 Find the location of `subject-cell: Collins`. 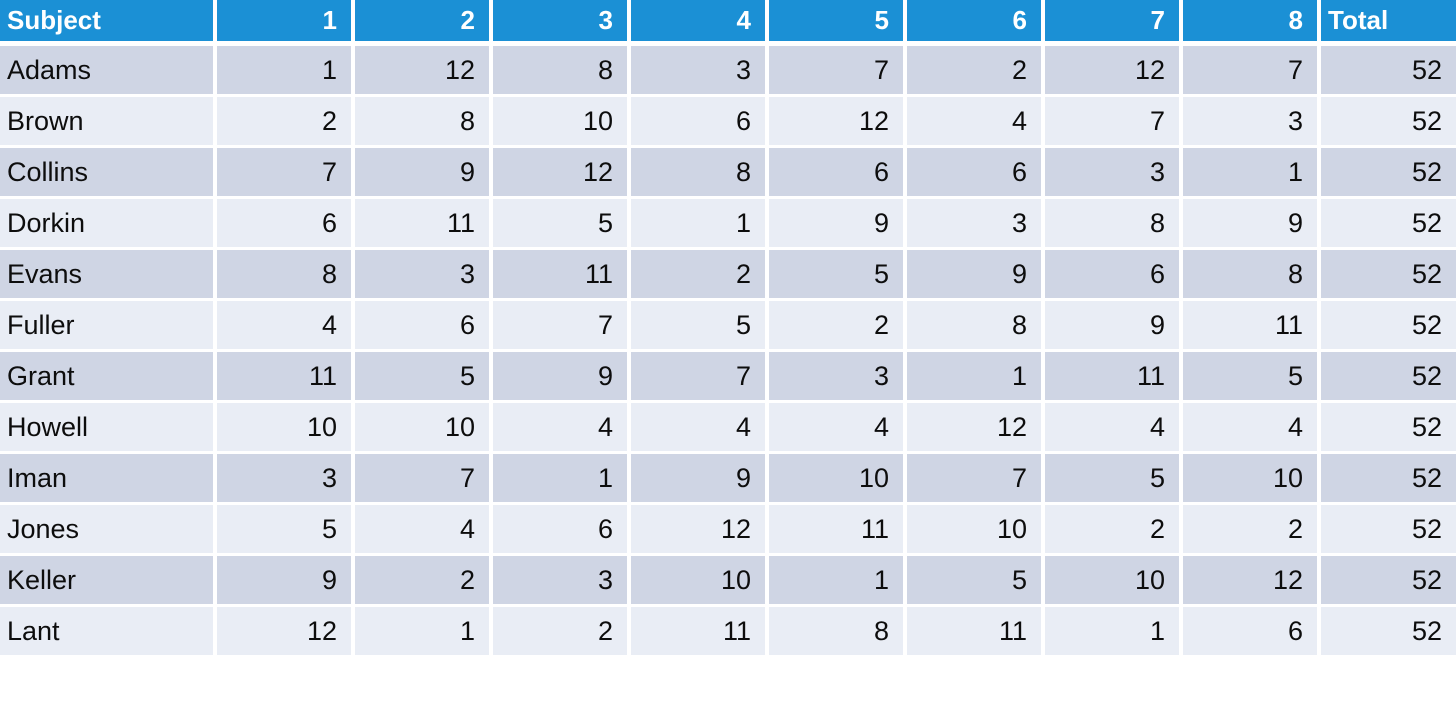

subject-cell: Collins is located at coordinates (108, 173).